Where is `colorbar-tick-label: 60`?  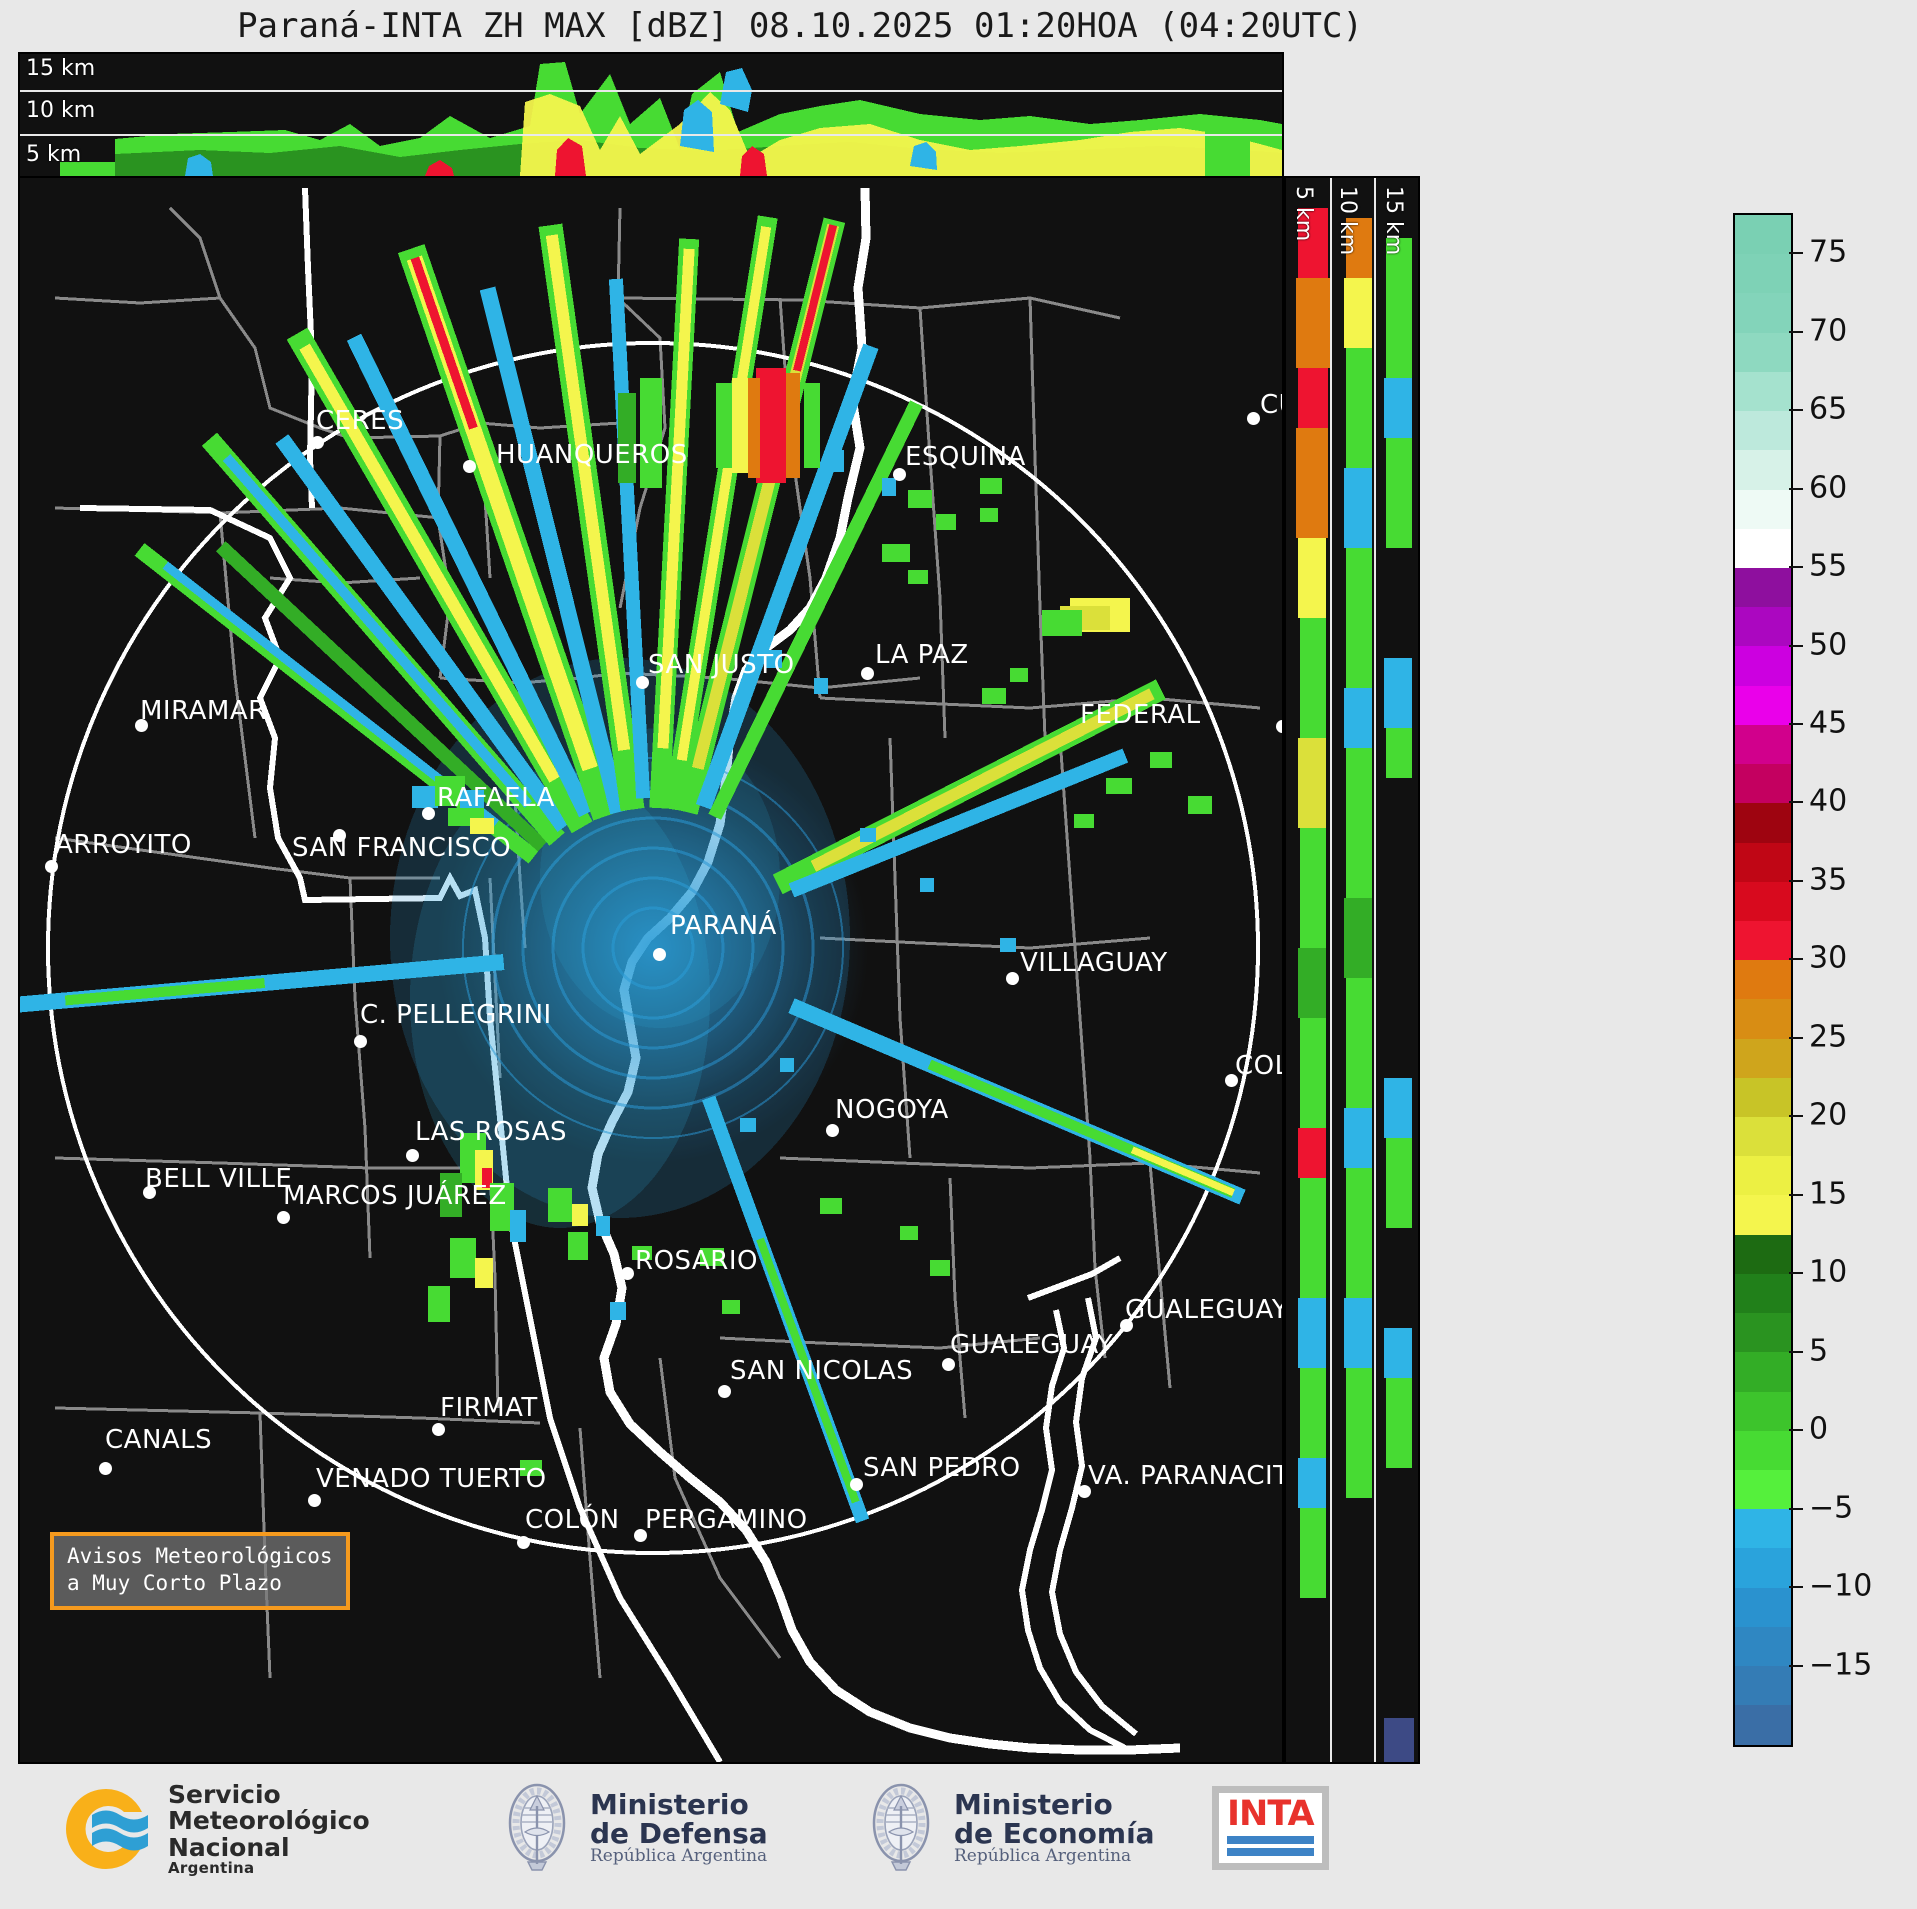
colorbar-tick-label: 60 is located at coordinates (1828, 488).